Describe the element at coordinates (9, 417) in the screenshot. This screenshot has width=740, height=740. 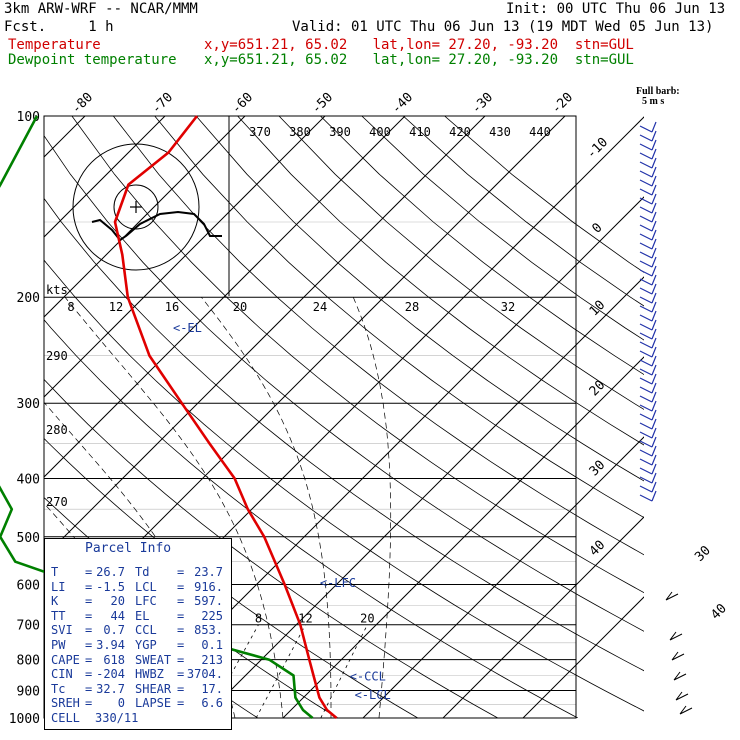
I see `dry-adiabat` at that location.